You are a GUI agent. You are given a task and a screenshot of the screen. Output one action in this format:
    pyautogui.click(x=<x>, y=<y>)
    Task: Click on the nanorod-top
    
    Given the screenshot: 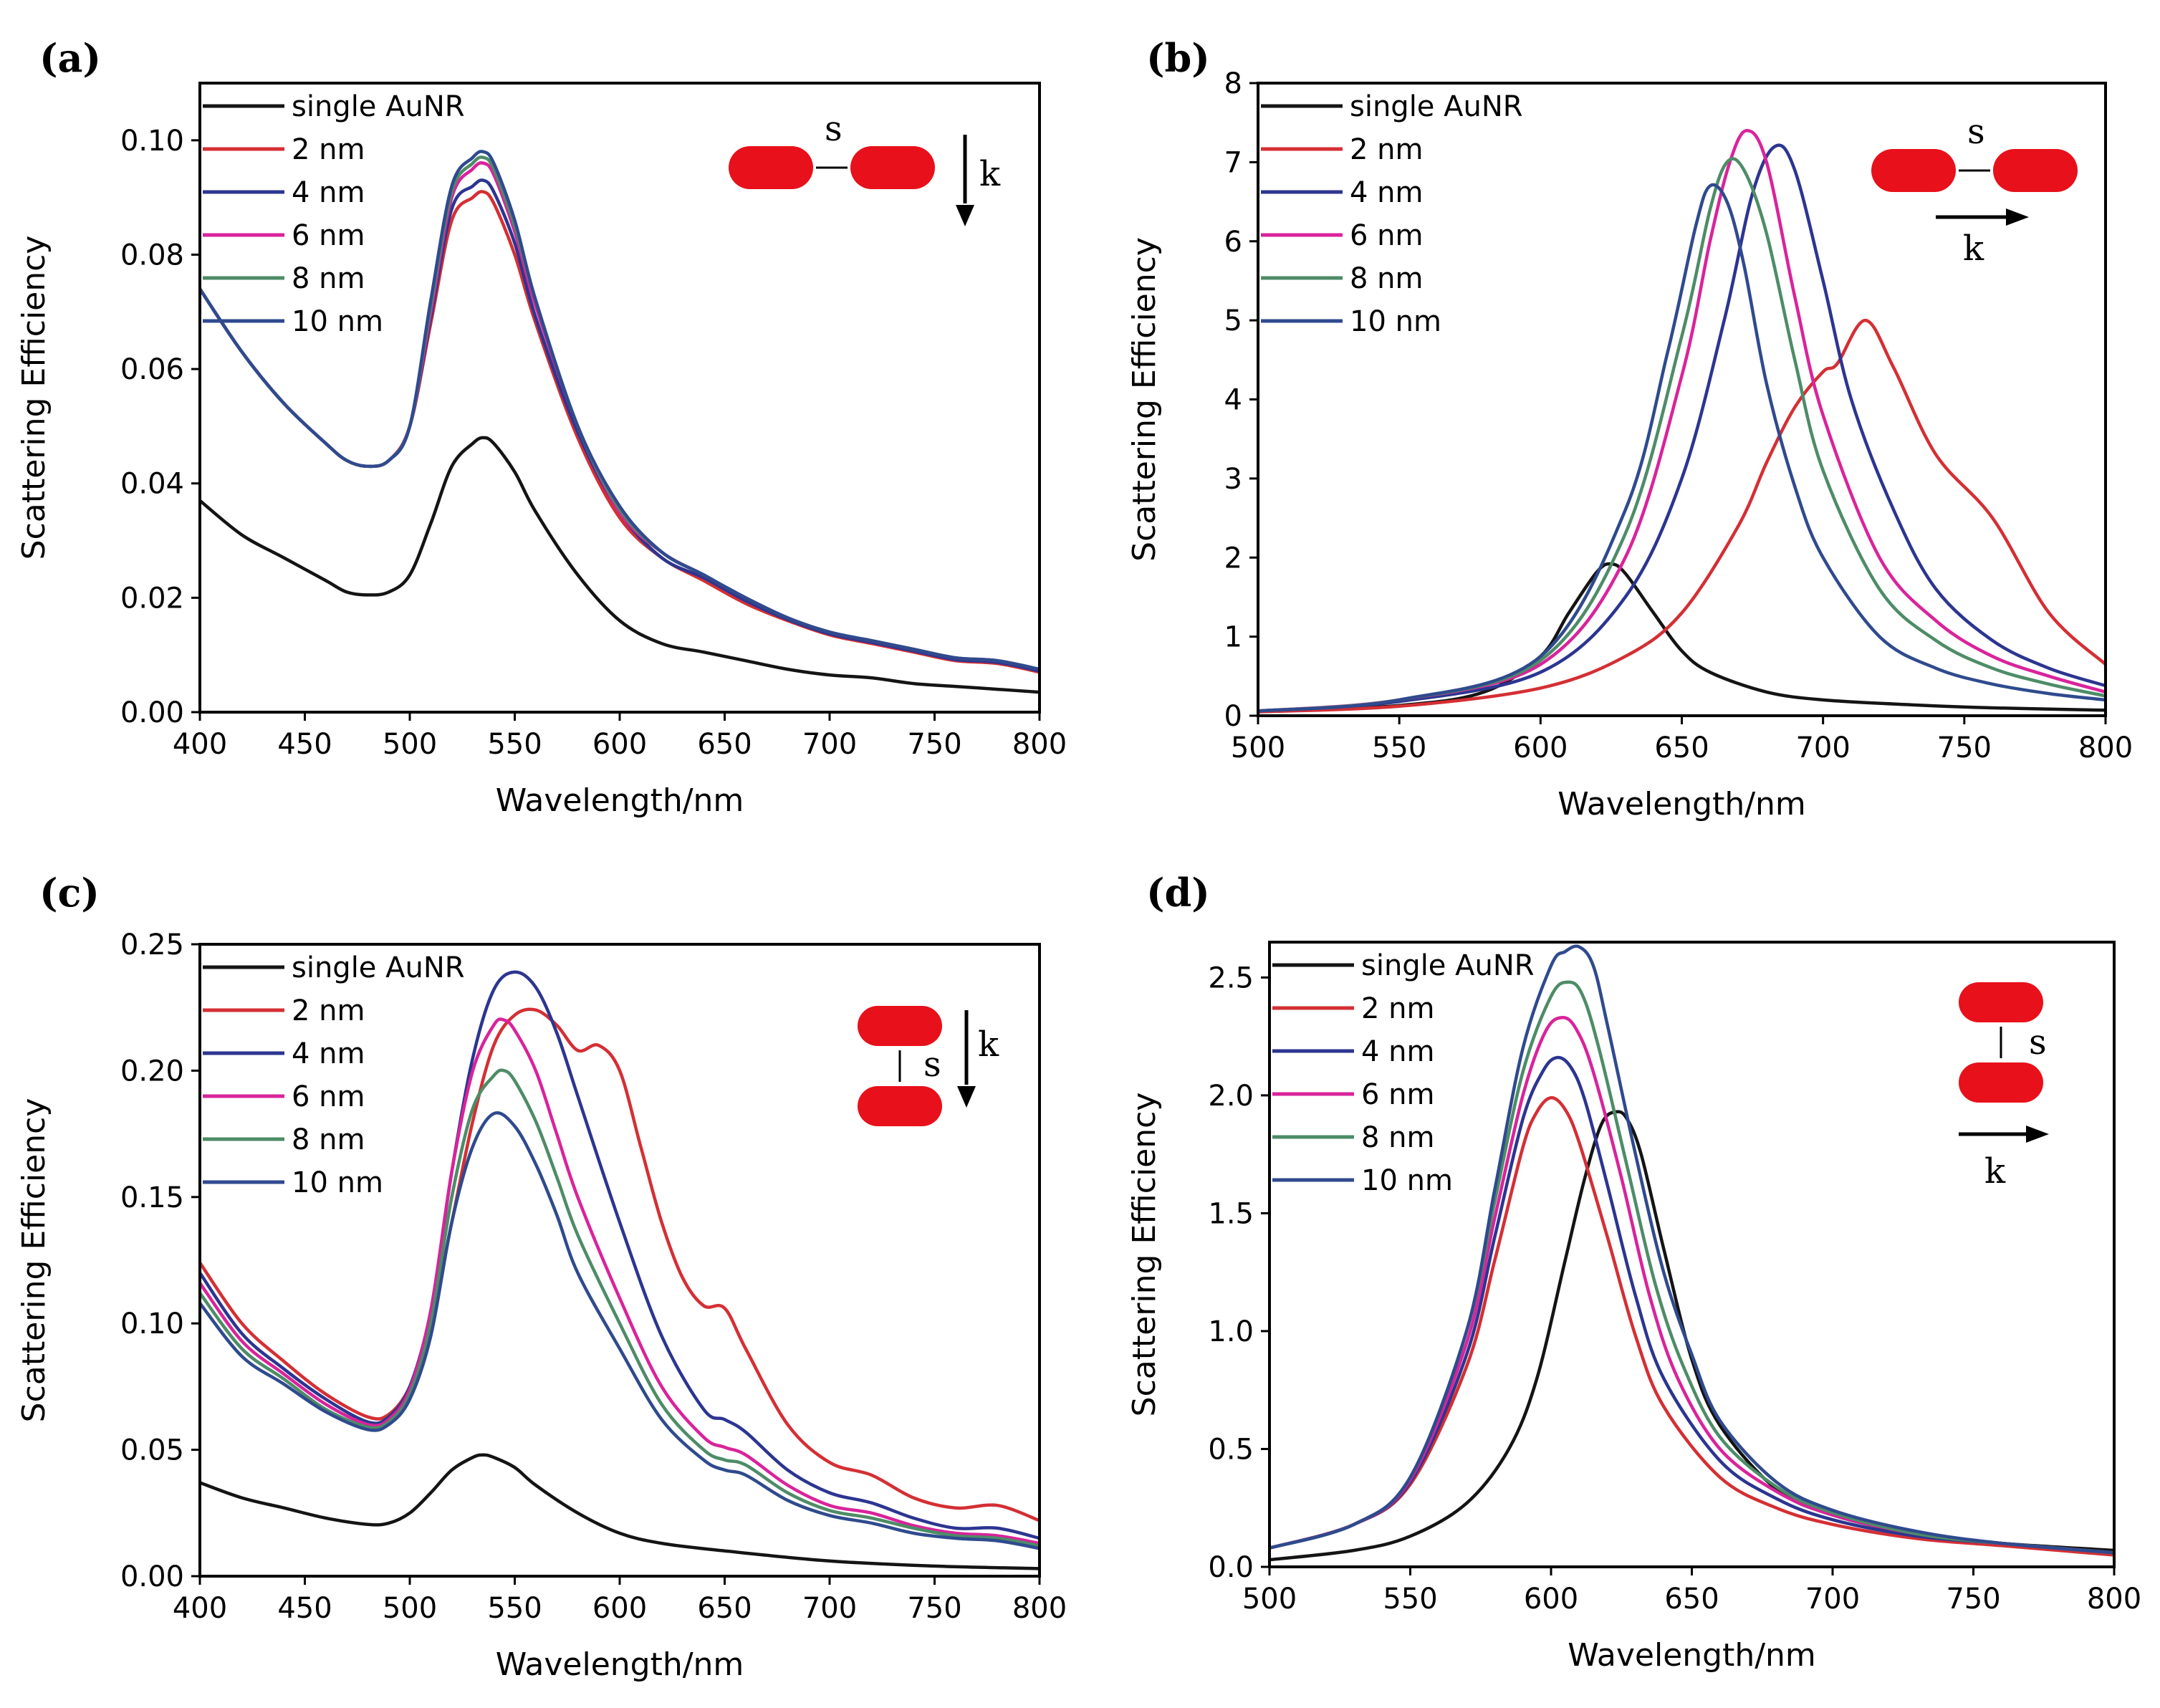 What is the action you would take?
    pyautogui.click(x=900, y=1026)
    